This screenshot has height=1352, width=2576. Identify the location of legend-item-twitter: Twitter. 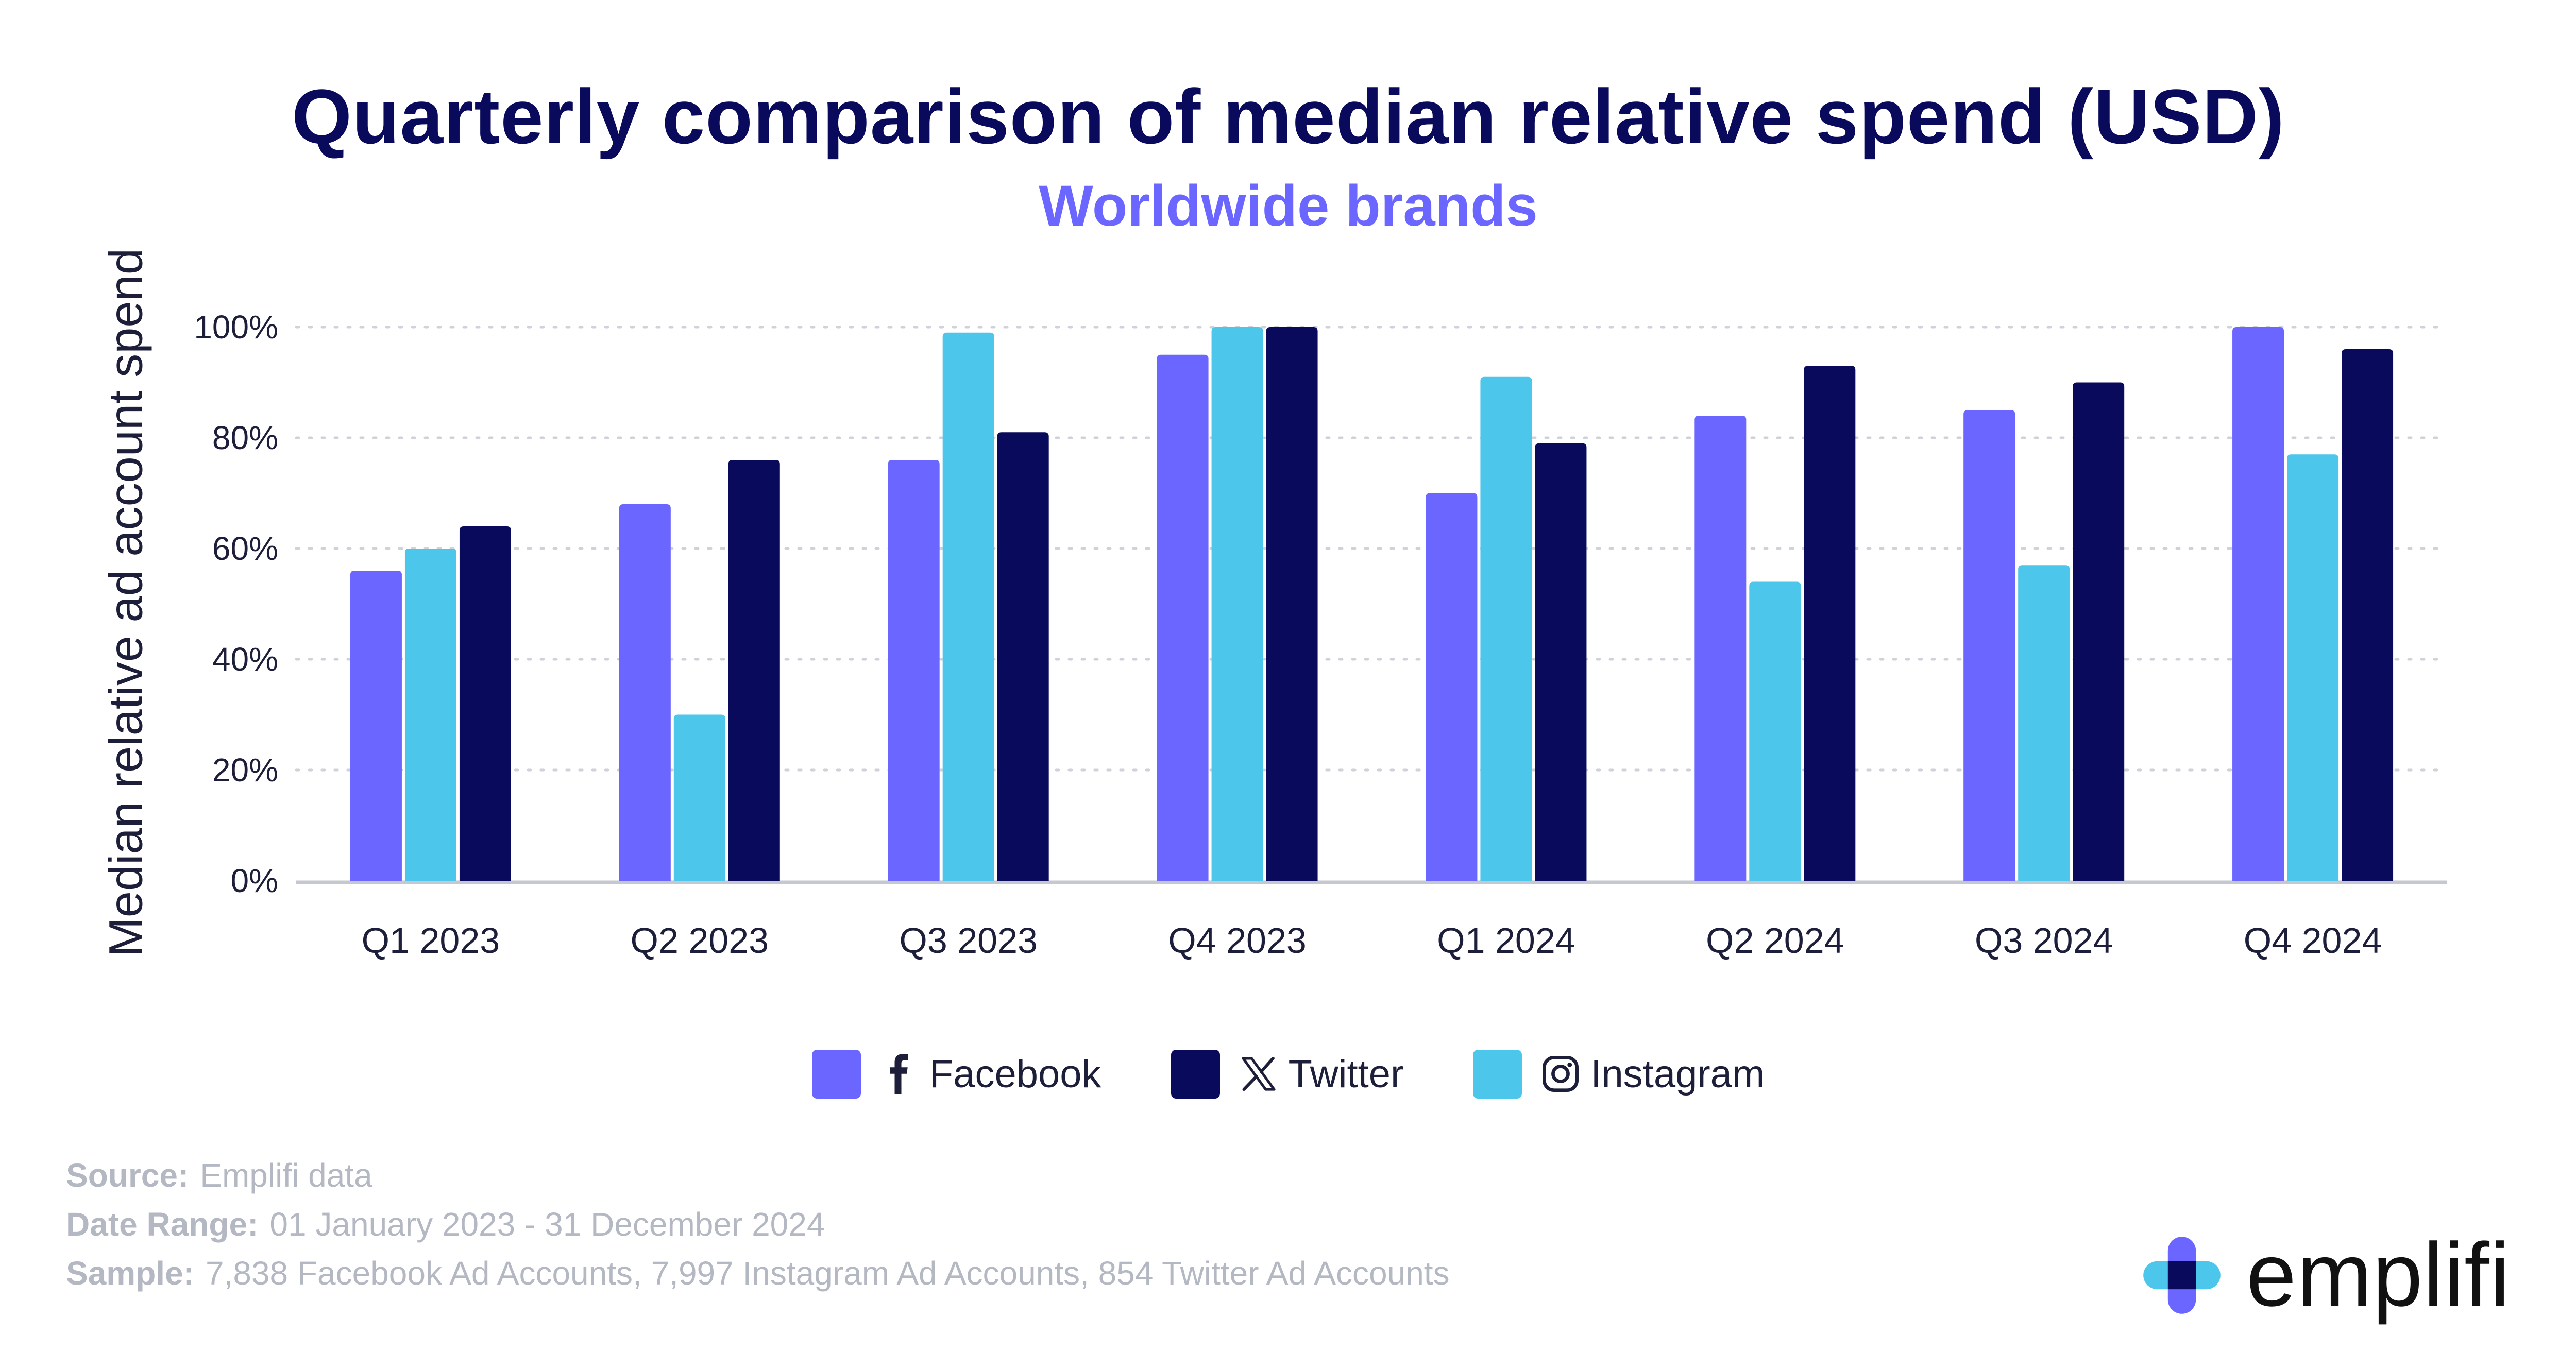
(1287, 1074).